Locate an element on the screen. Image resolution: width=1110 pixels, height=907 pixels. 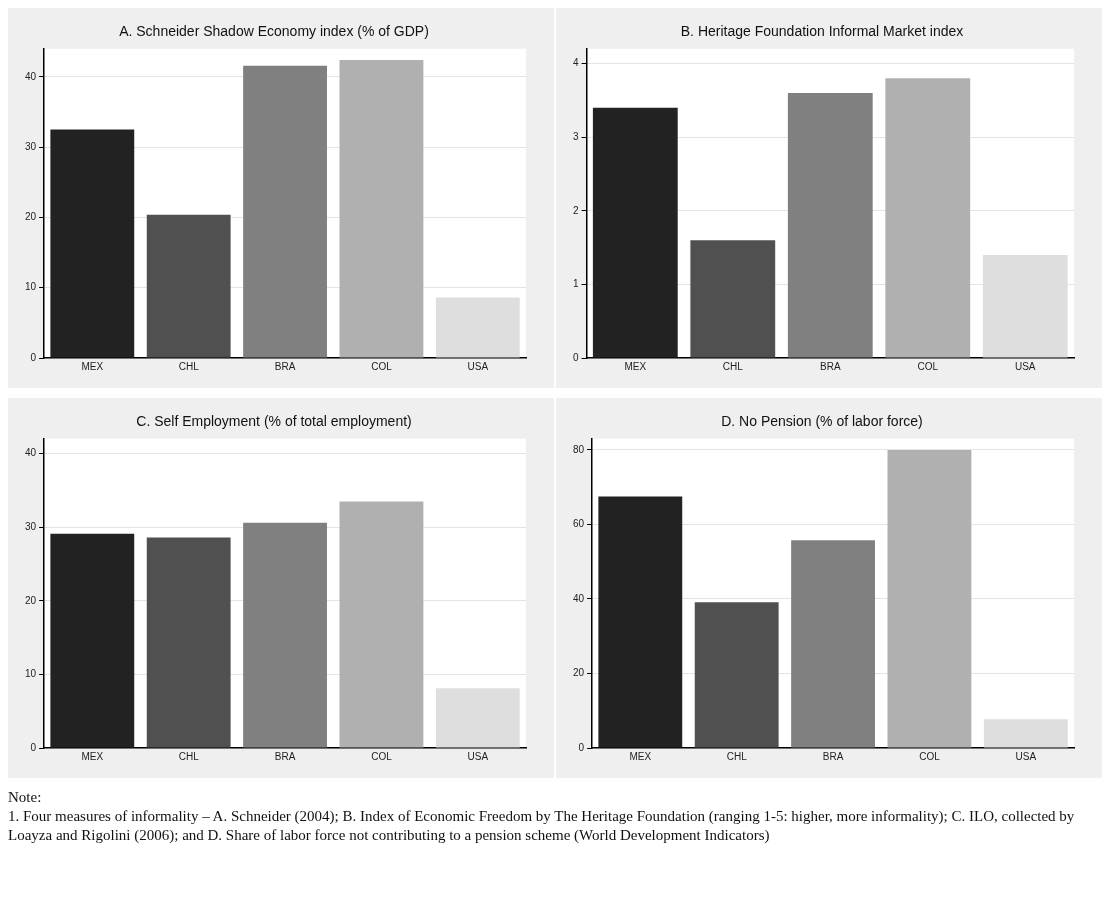
y-tick-label: 1 is located at coordinates (576, 284).